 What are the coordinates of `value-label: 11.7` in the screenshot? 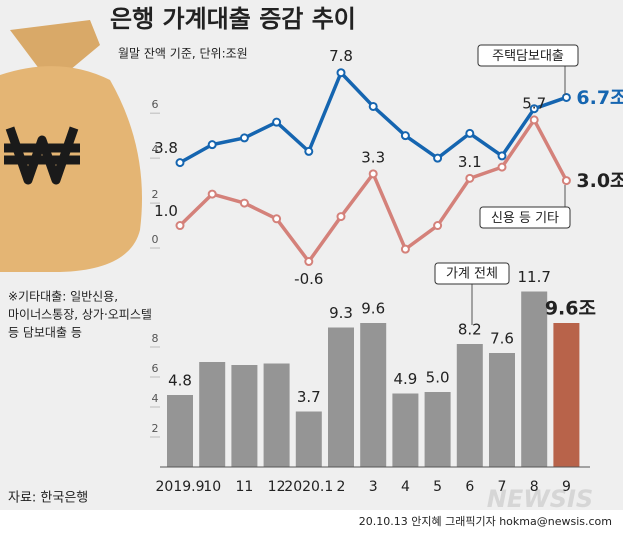 It's located at (533, 277).